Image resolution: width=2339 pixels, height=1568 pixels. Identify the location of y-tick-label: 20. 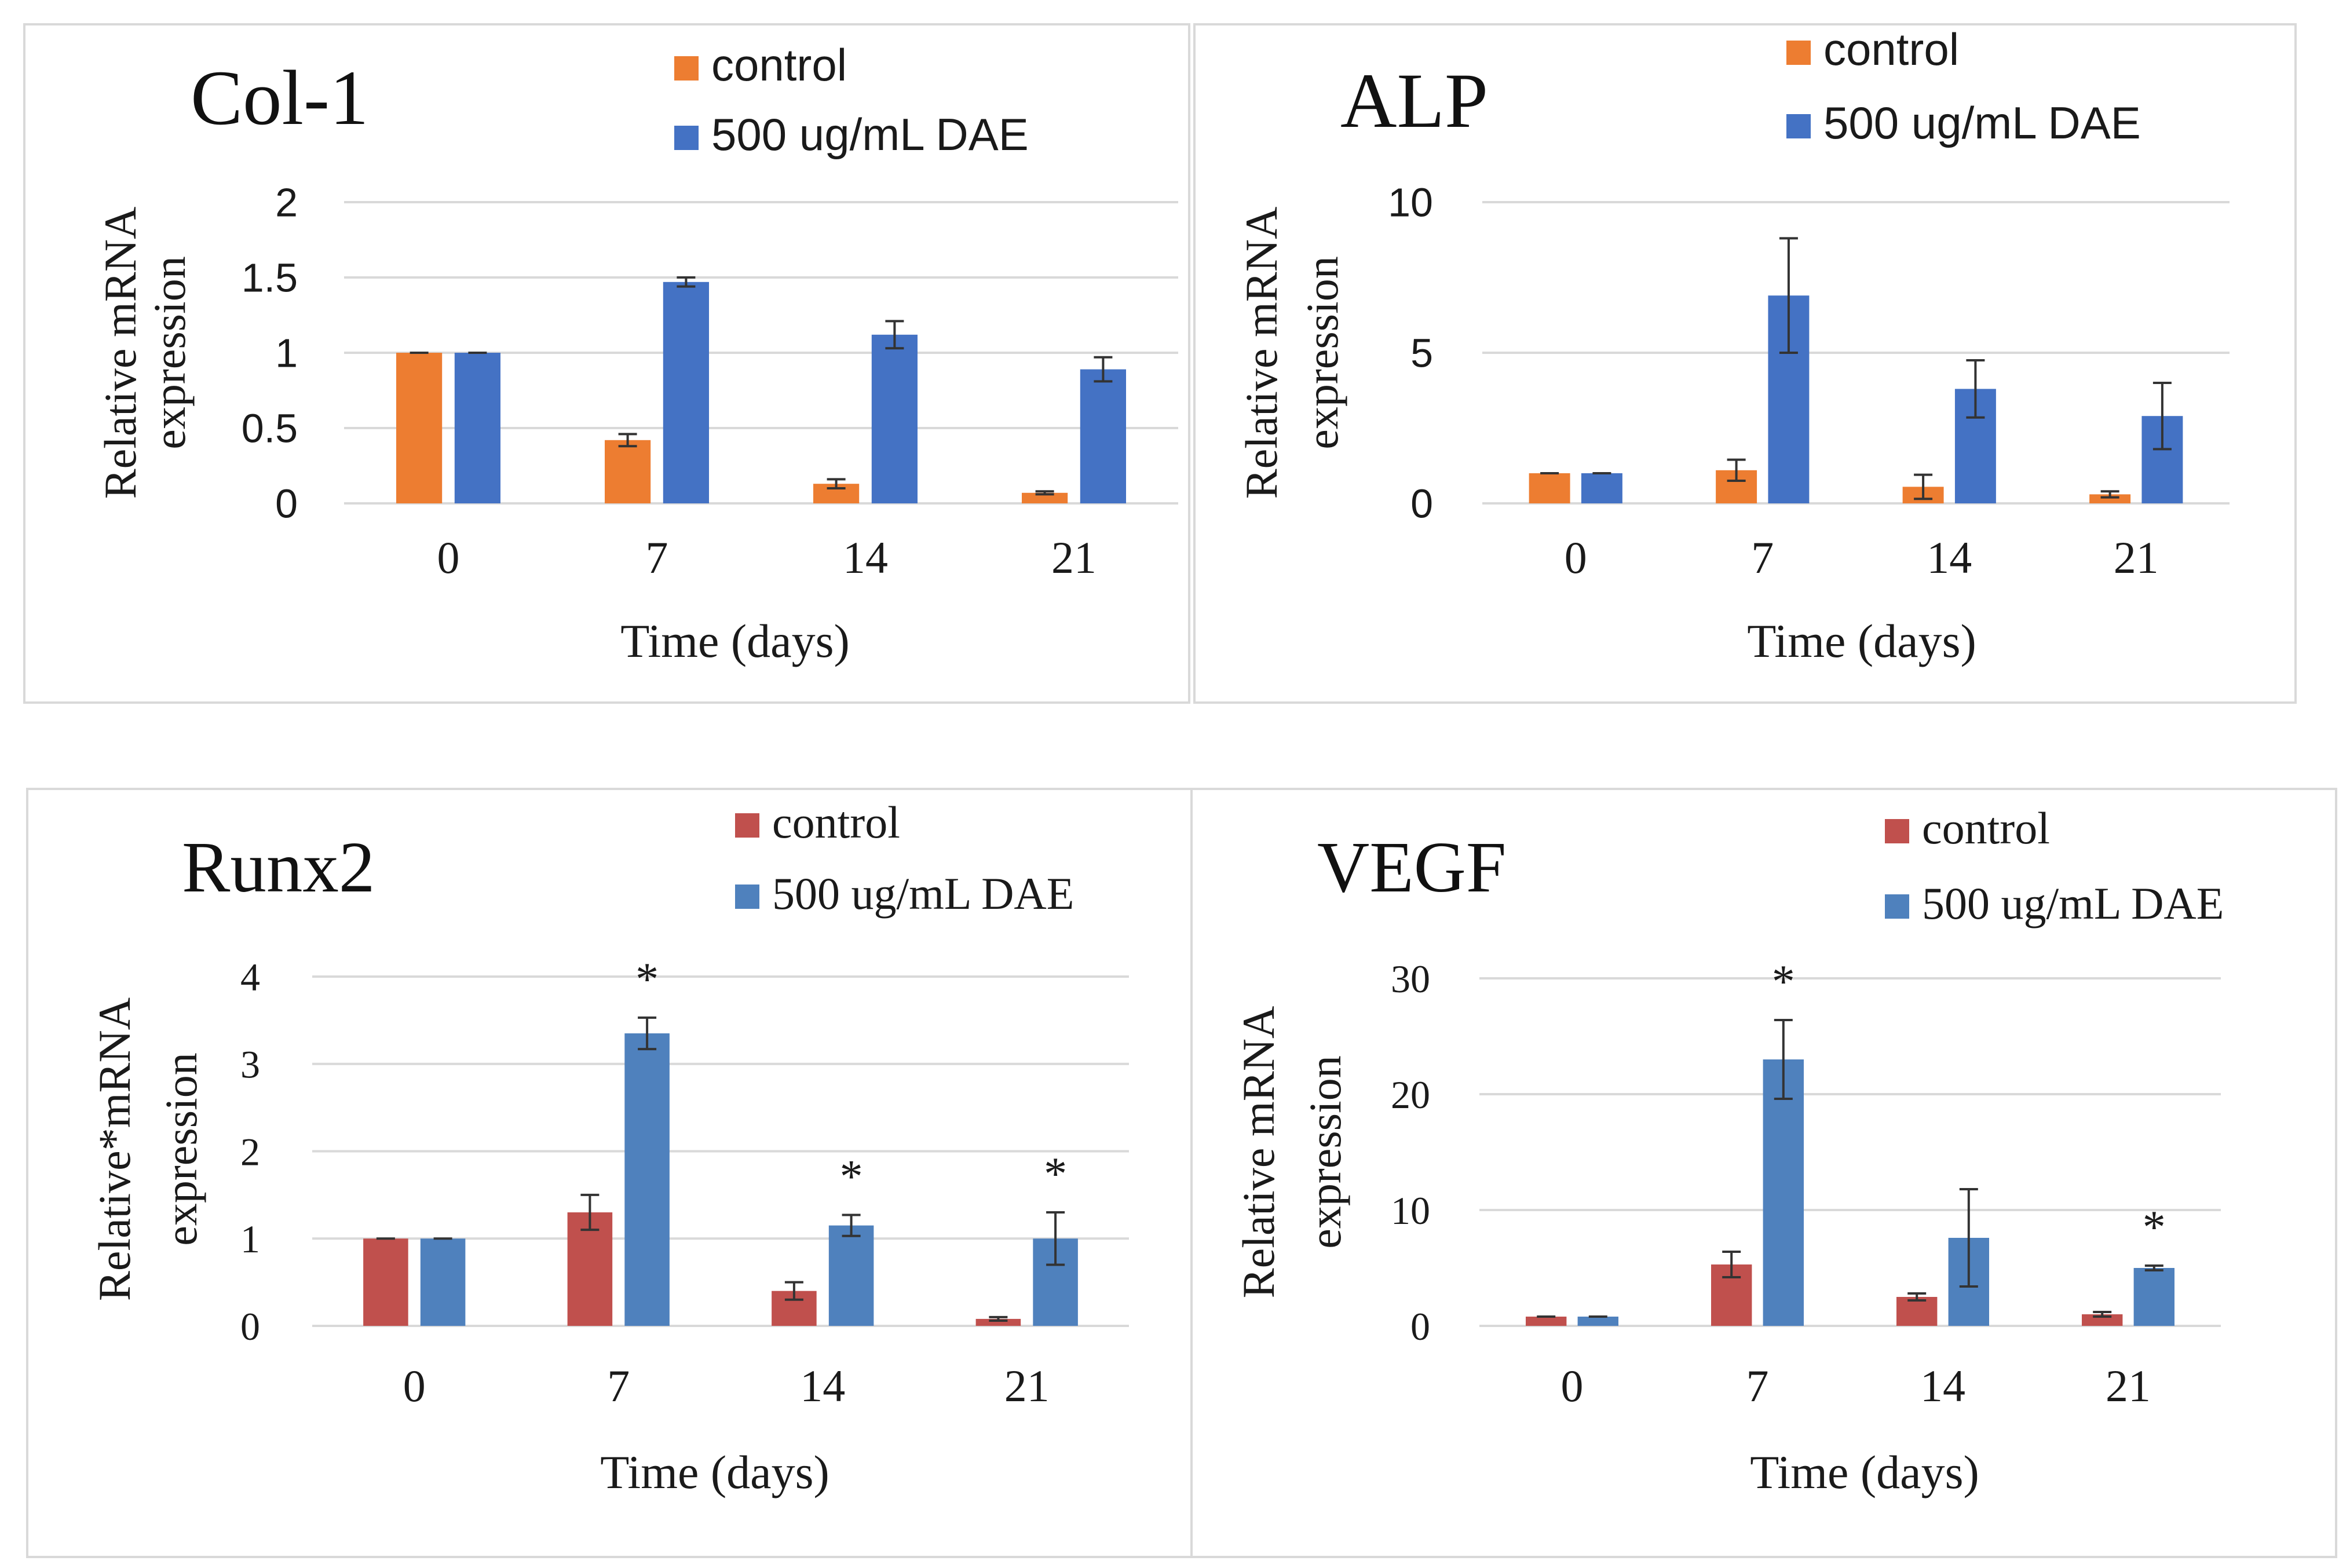
(1410, 1095).